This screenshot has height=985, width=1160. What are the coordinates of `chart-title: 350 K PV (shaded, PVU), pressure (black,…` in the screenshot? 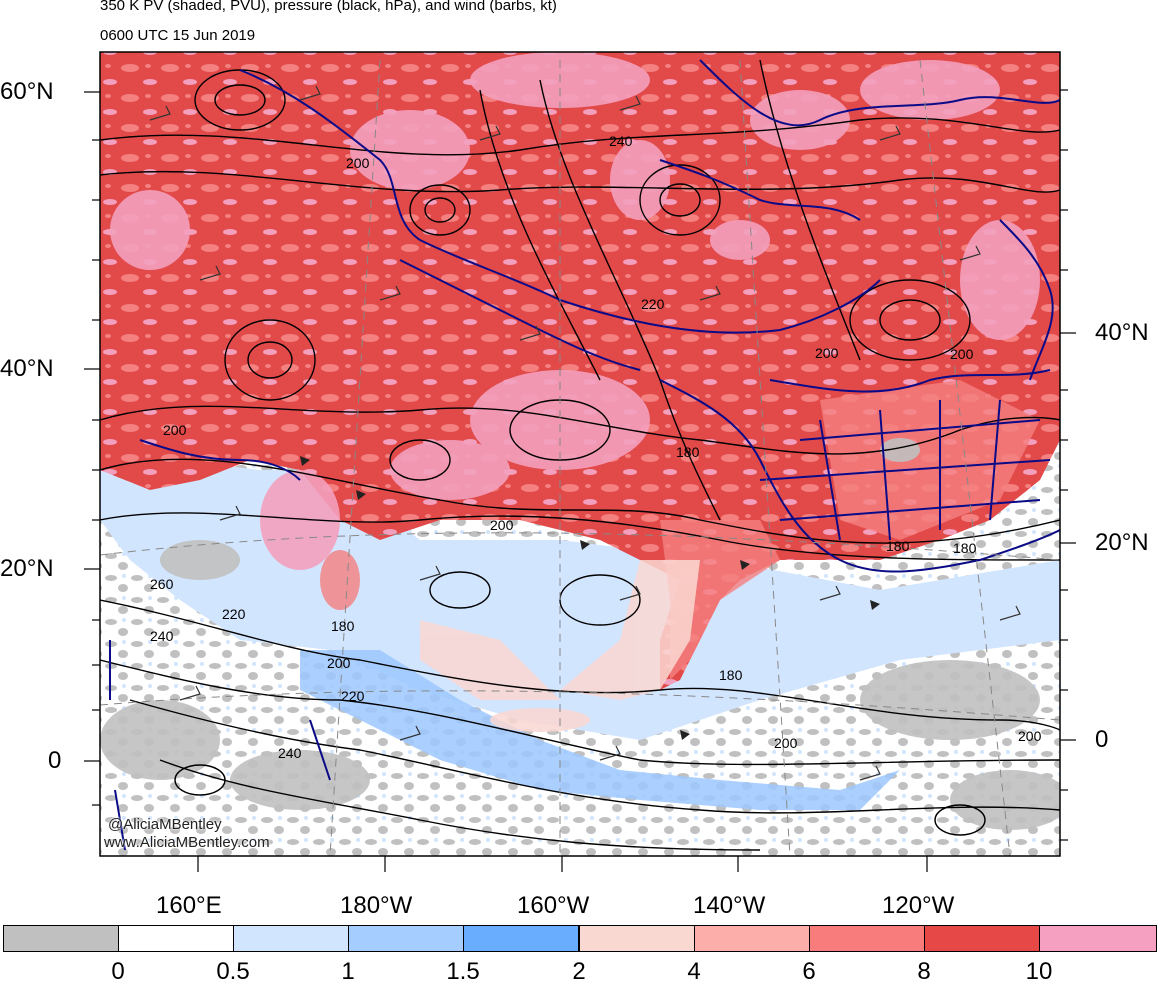 It's located at (328, 7).